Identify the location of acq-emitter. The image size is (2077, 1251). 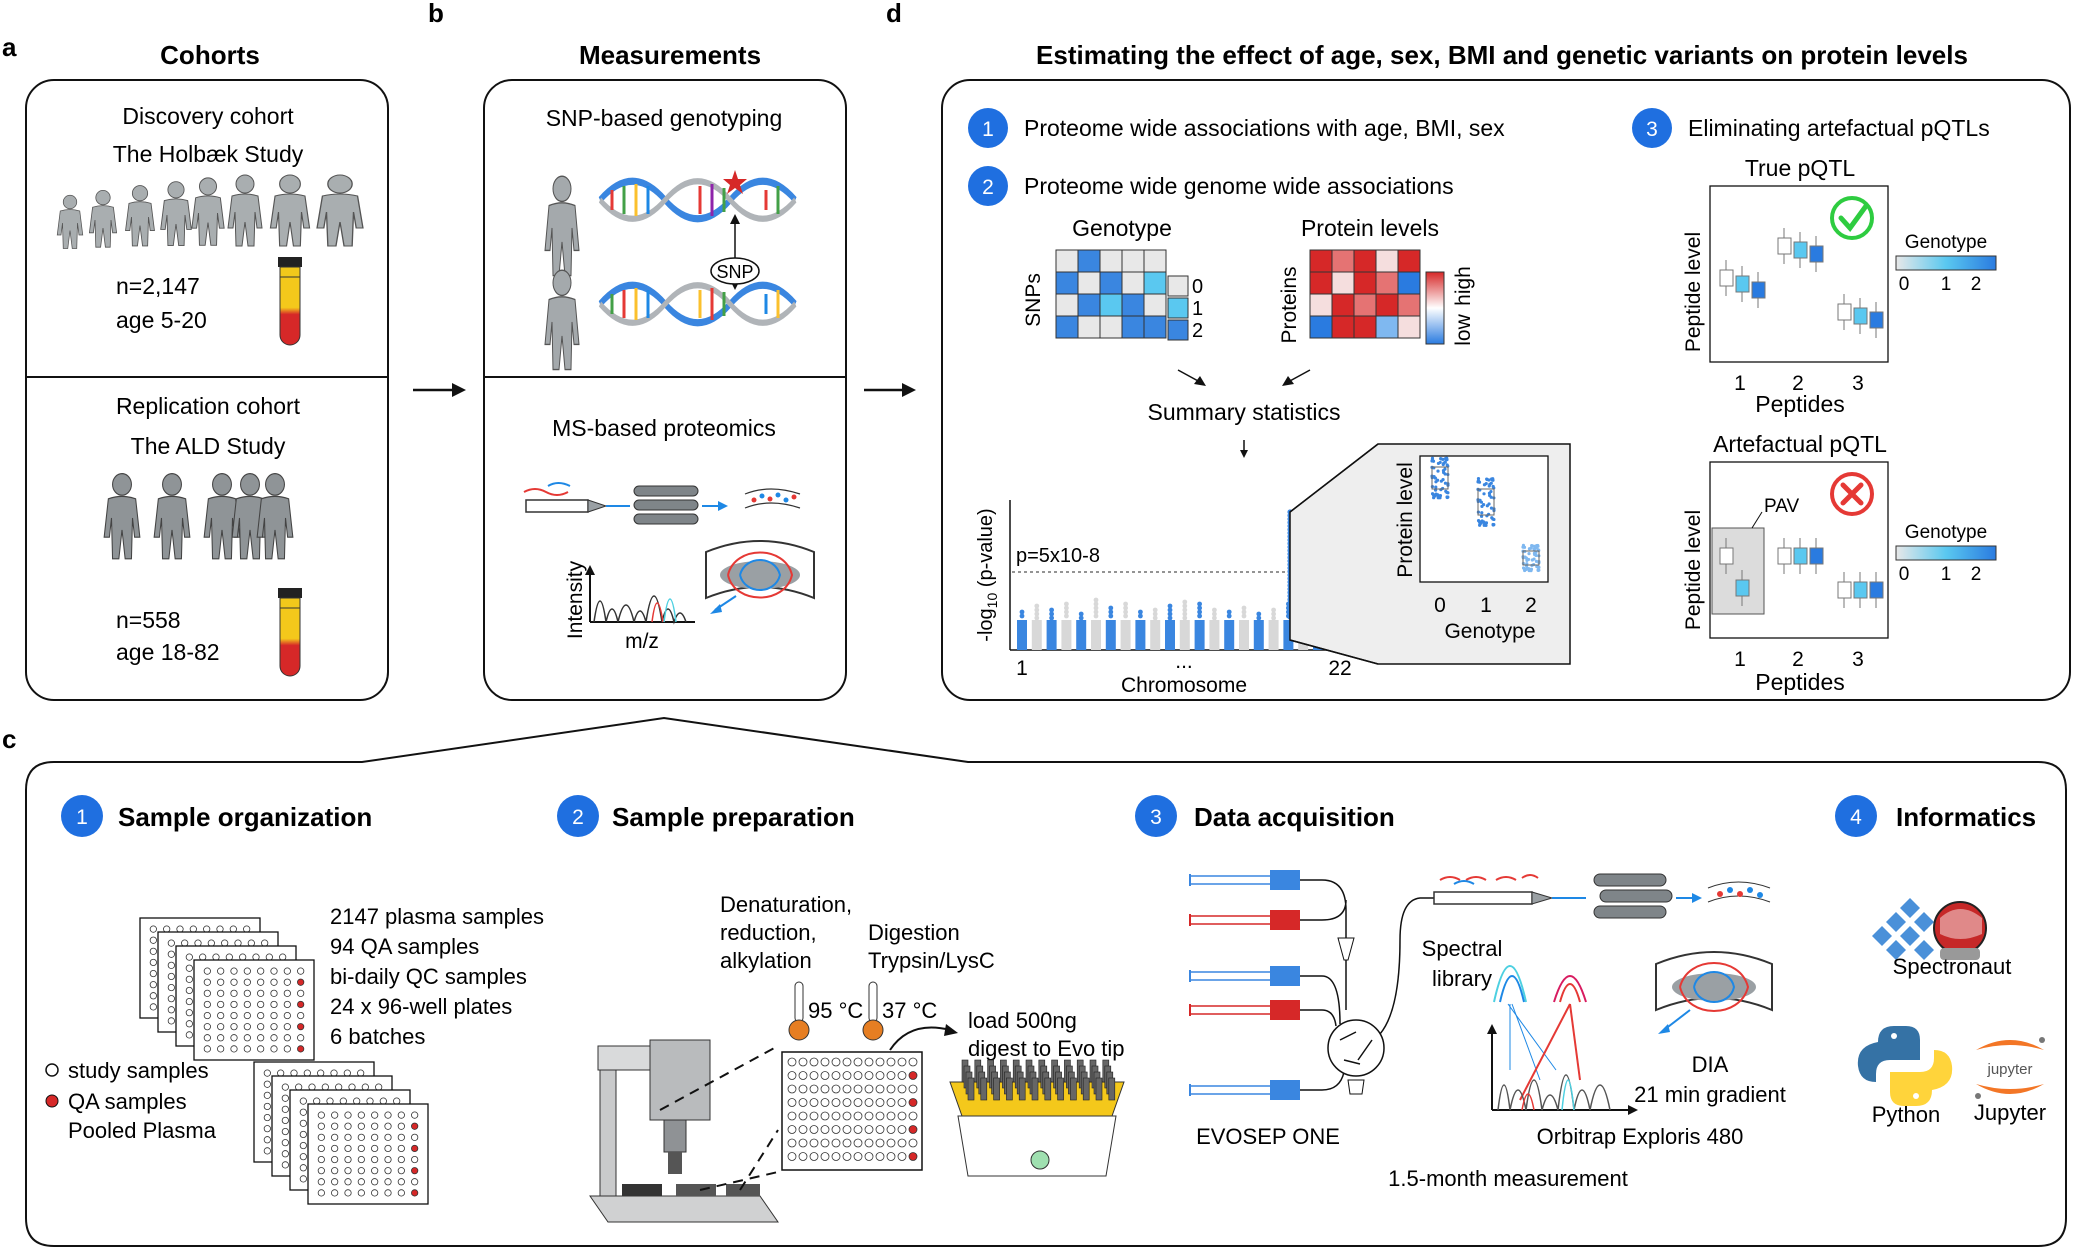
(1602, 896).